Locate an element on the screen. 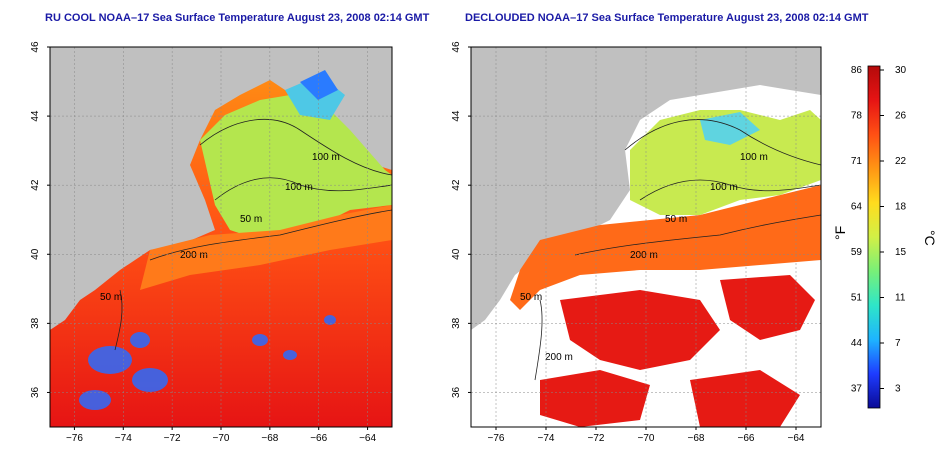 The image size is (950, 475). colorbar-f-label: 71 is located at coordinates (857, 161).